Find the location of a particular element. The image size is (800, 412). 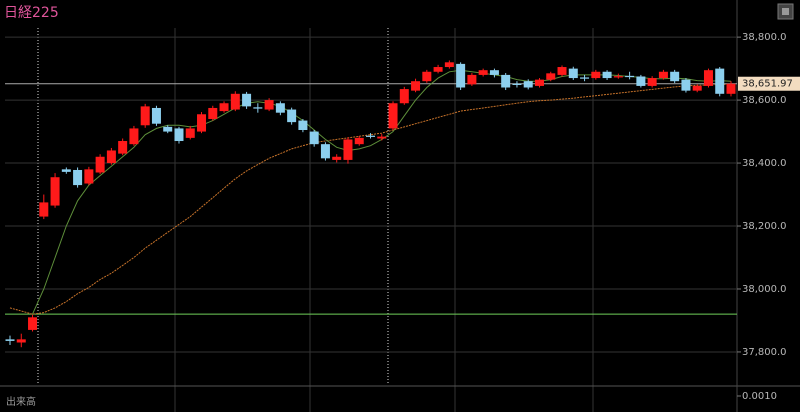

y-tick-label: 37,800.0 is located at coordinates (764, 352).